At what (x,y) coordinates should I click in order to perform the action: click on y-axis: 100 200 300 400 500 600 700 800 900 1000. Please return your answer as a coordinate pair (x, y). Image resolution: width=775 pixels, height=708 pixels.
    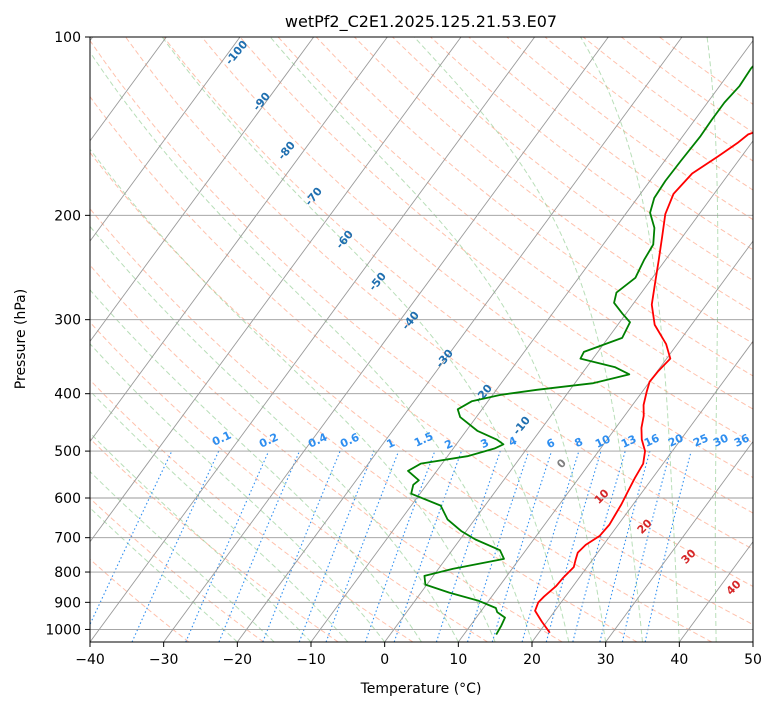
    Looking at the image, I should click on (67, 334).